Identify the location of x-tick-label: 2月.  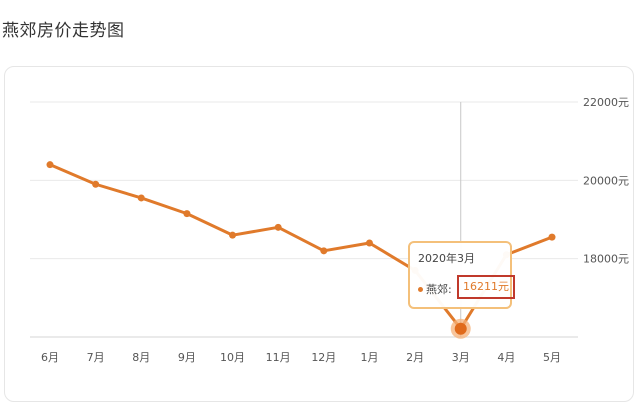
(415, 357).